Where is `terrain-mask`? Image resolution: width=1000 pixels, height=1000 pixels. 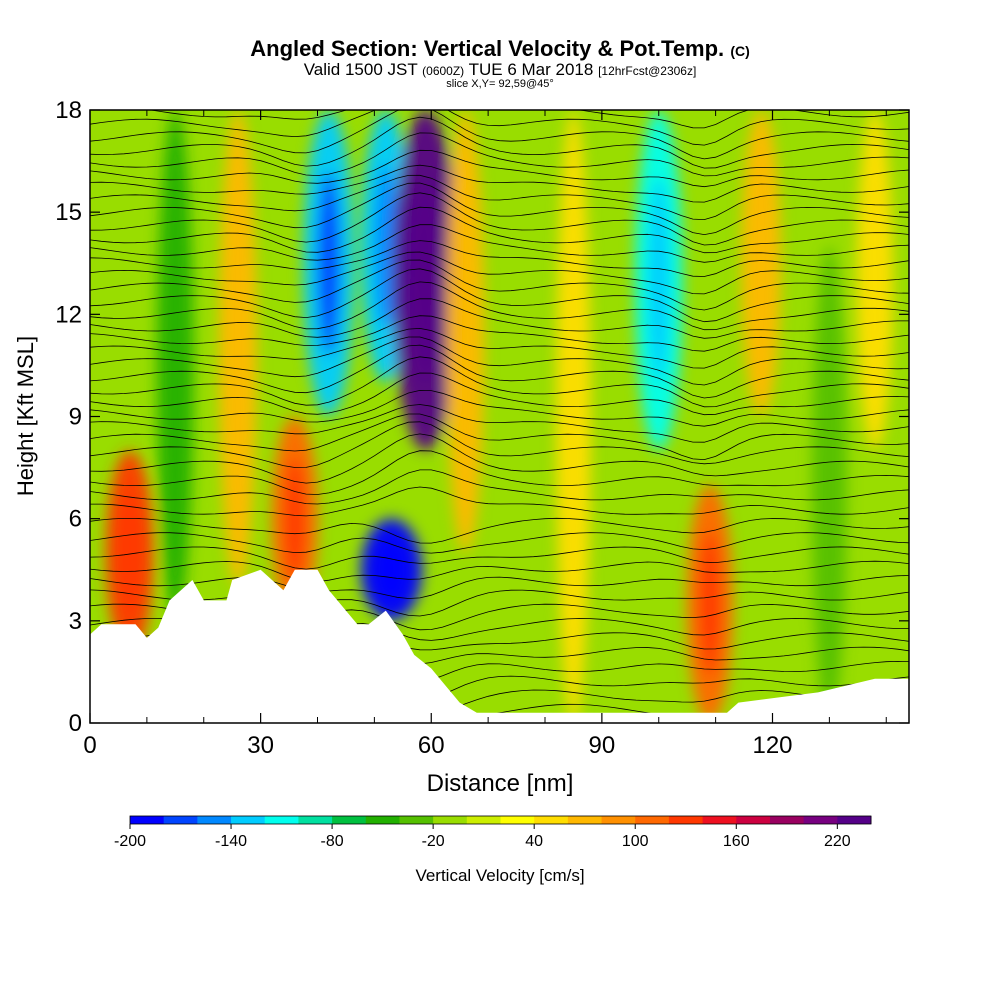
terrain-mask is located at coordinates (499, 646).